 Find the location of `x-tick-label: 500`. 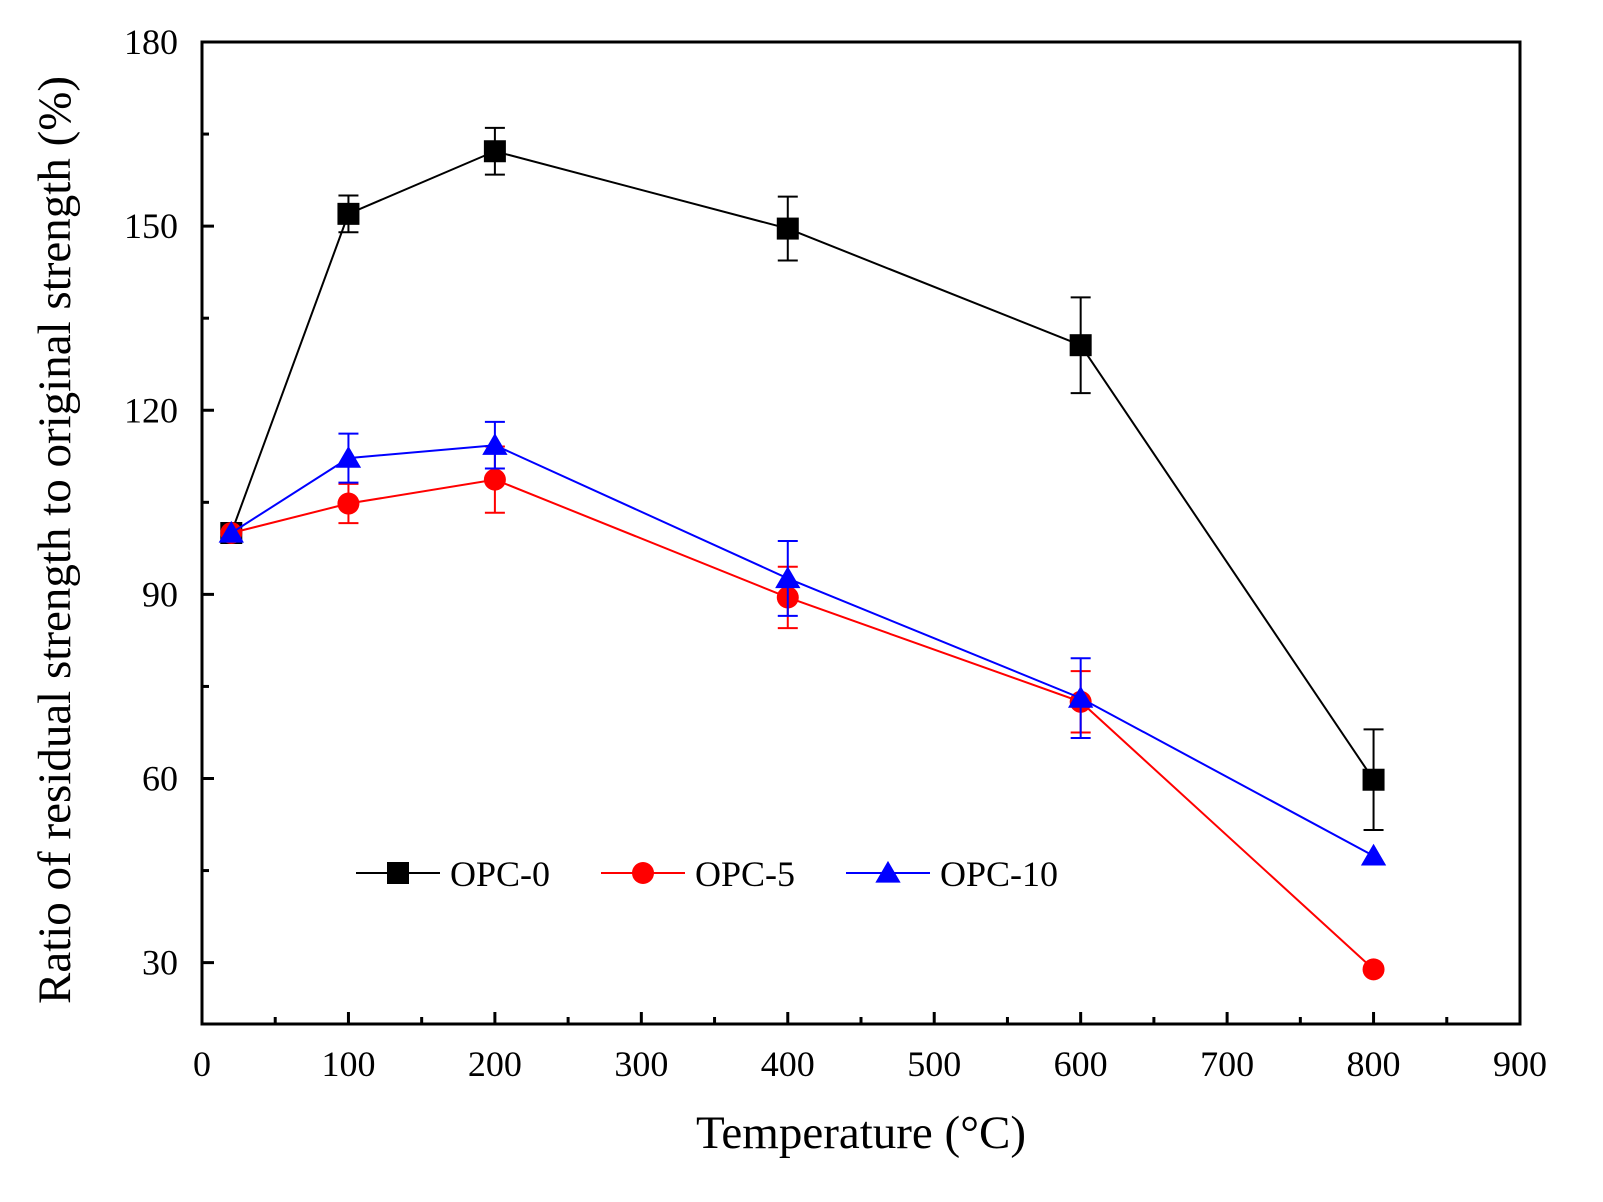

x-tick-label: 500 is located at coordinates (934, 1064).